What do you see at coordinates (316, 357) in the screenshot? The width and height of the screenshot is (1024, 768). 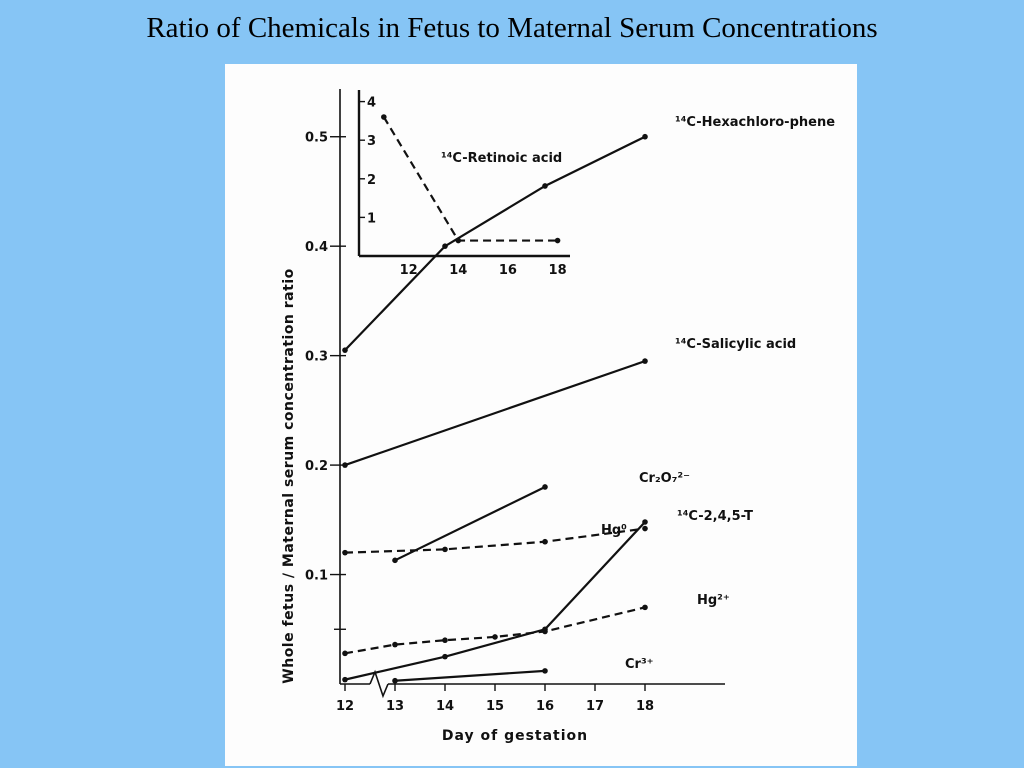 I see `y-tick-label: 0.3` at bounding box center [316, 357].